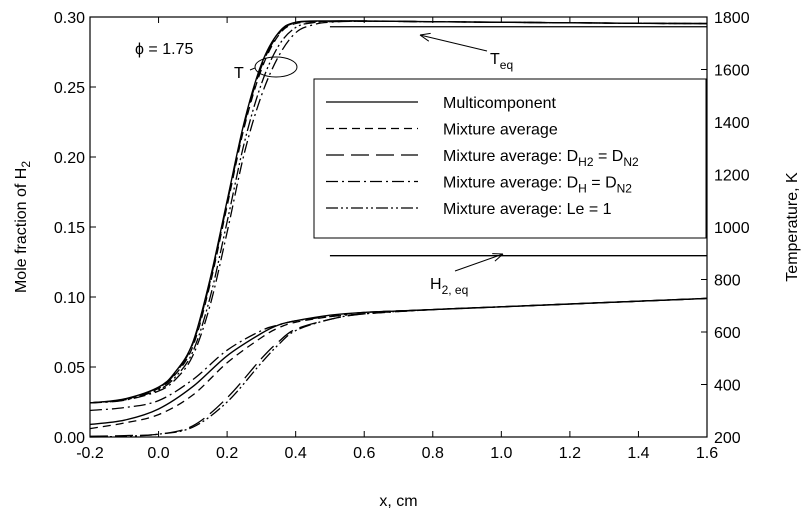  What do you see at coordinates (479, 262) in the screenshot?
I see `h2eq-arrow` at bounding box center [479, 262].